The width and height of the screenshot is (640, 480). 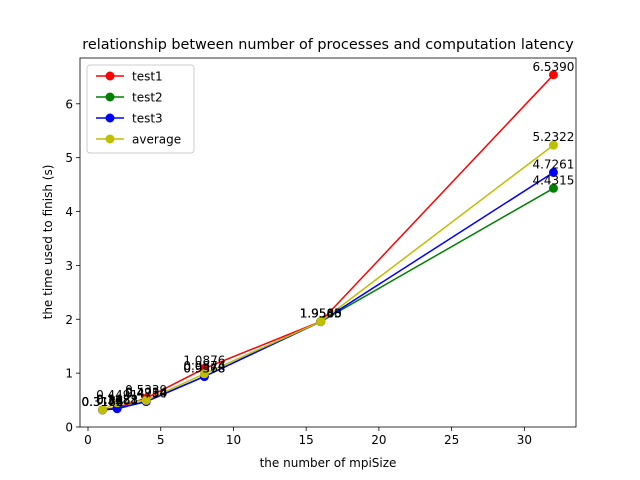 I want to click on data-label-test1: 1.9585, so click(x=321, y=313).